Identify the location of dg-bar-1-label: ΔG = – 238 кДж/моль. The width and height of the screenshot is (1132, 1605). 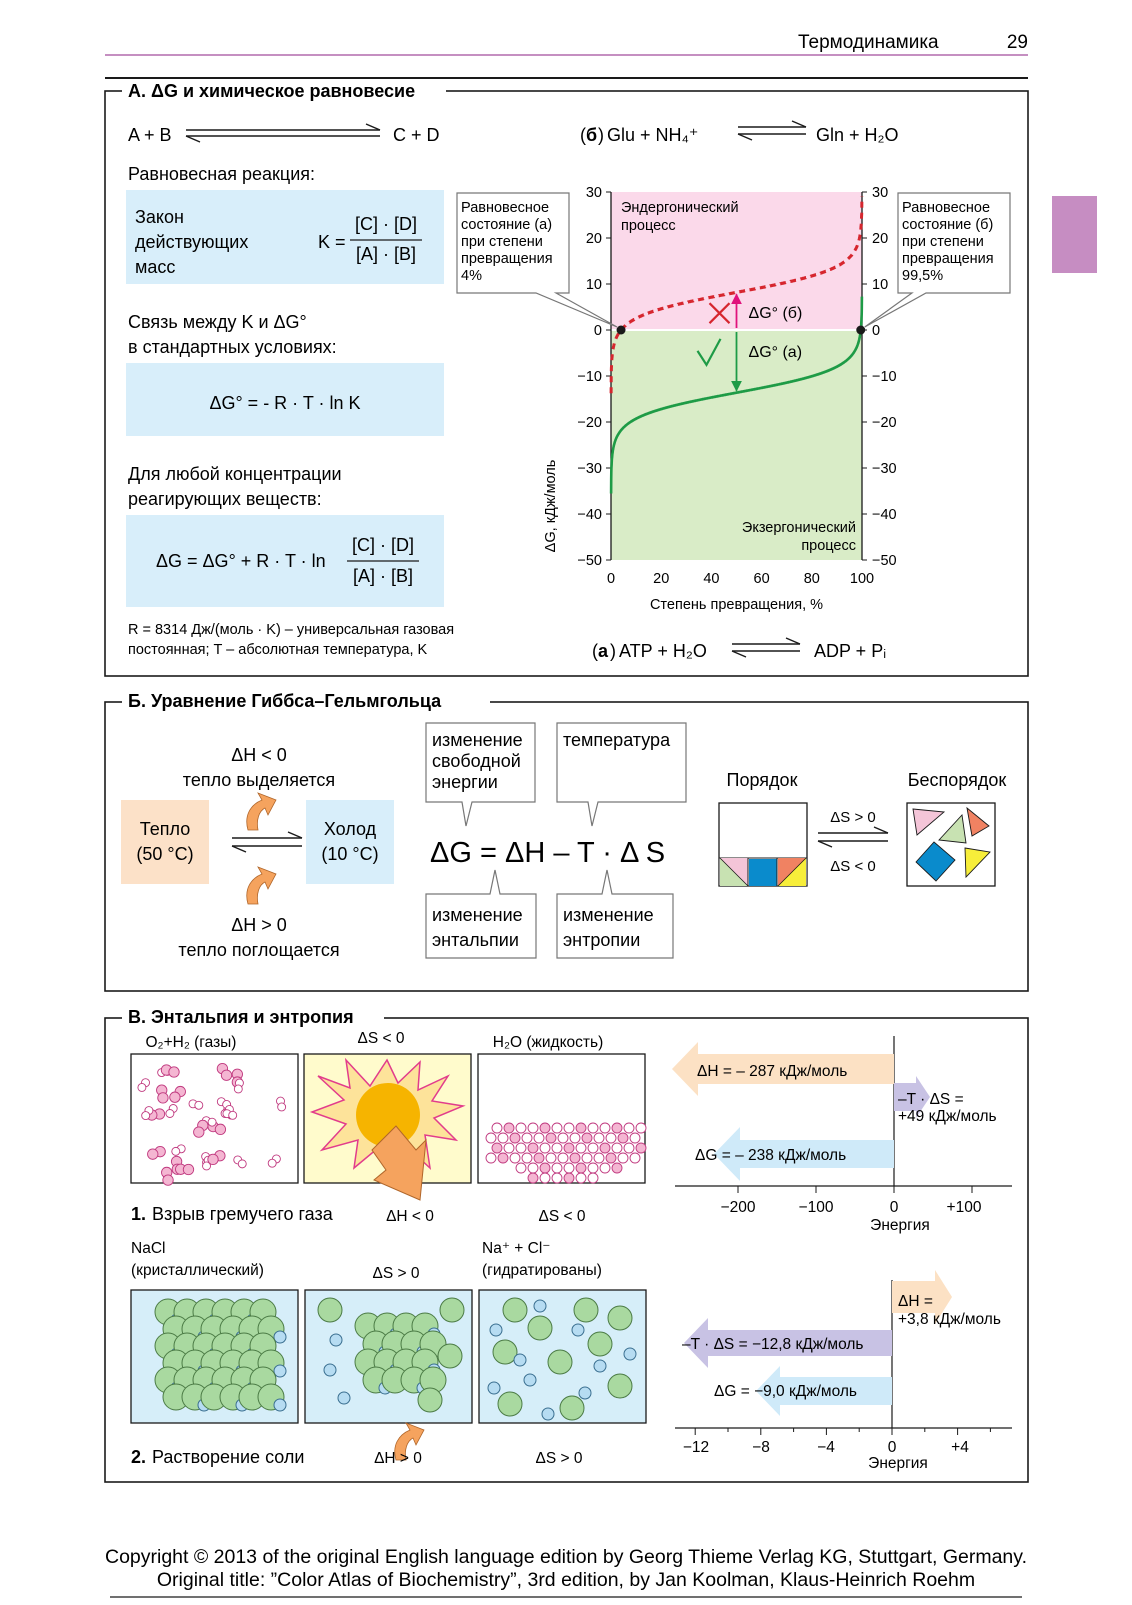
(770, 1155).